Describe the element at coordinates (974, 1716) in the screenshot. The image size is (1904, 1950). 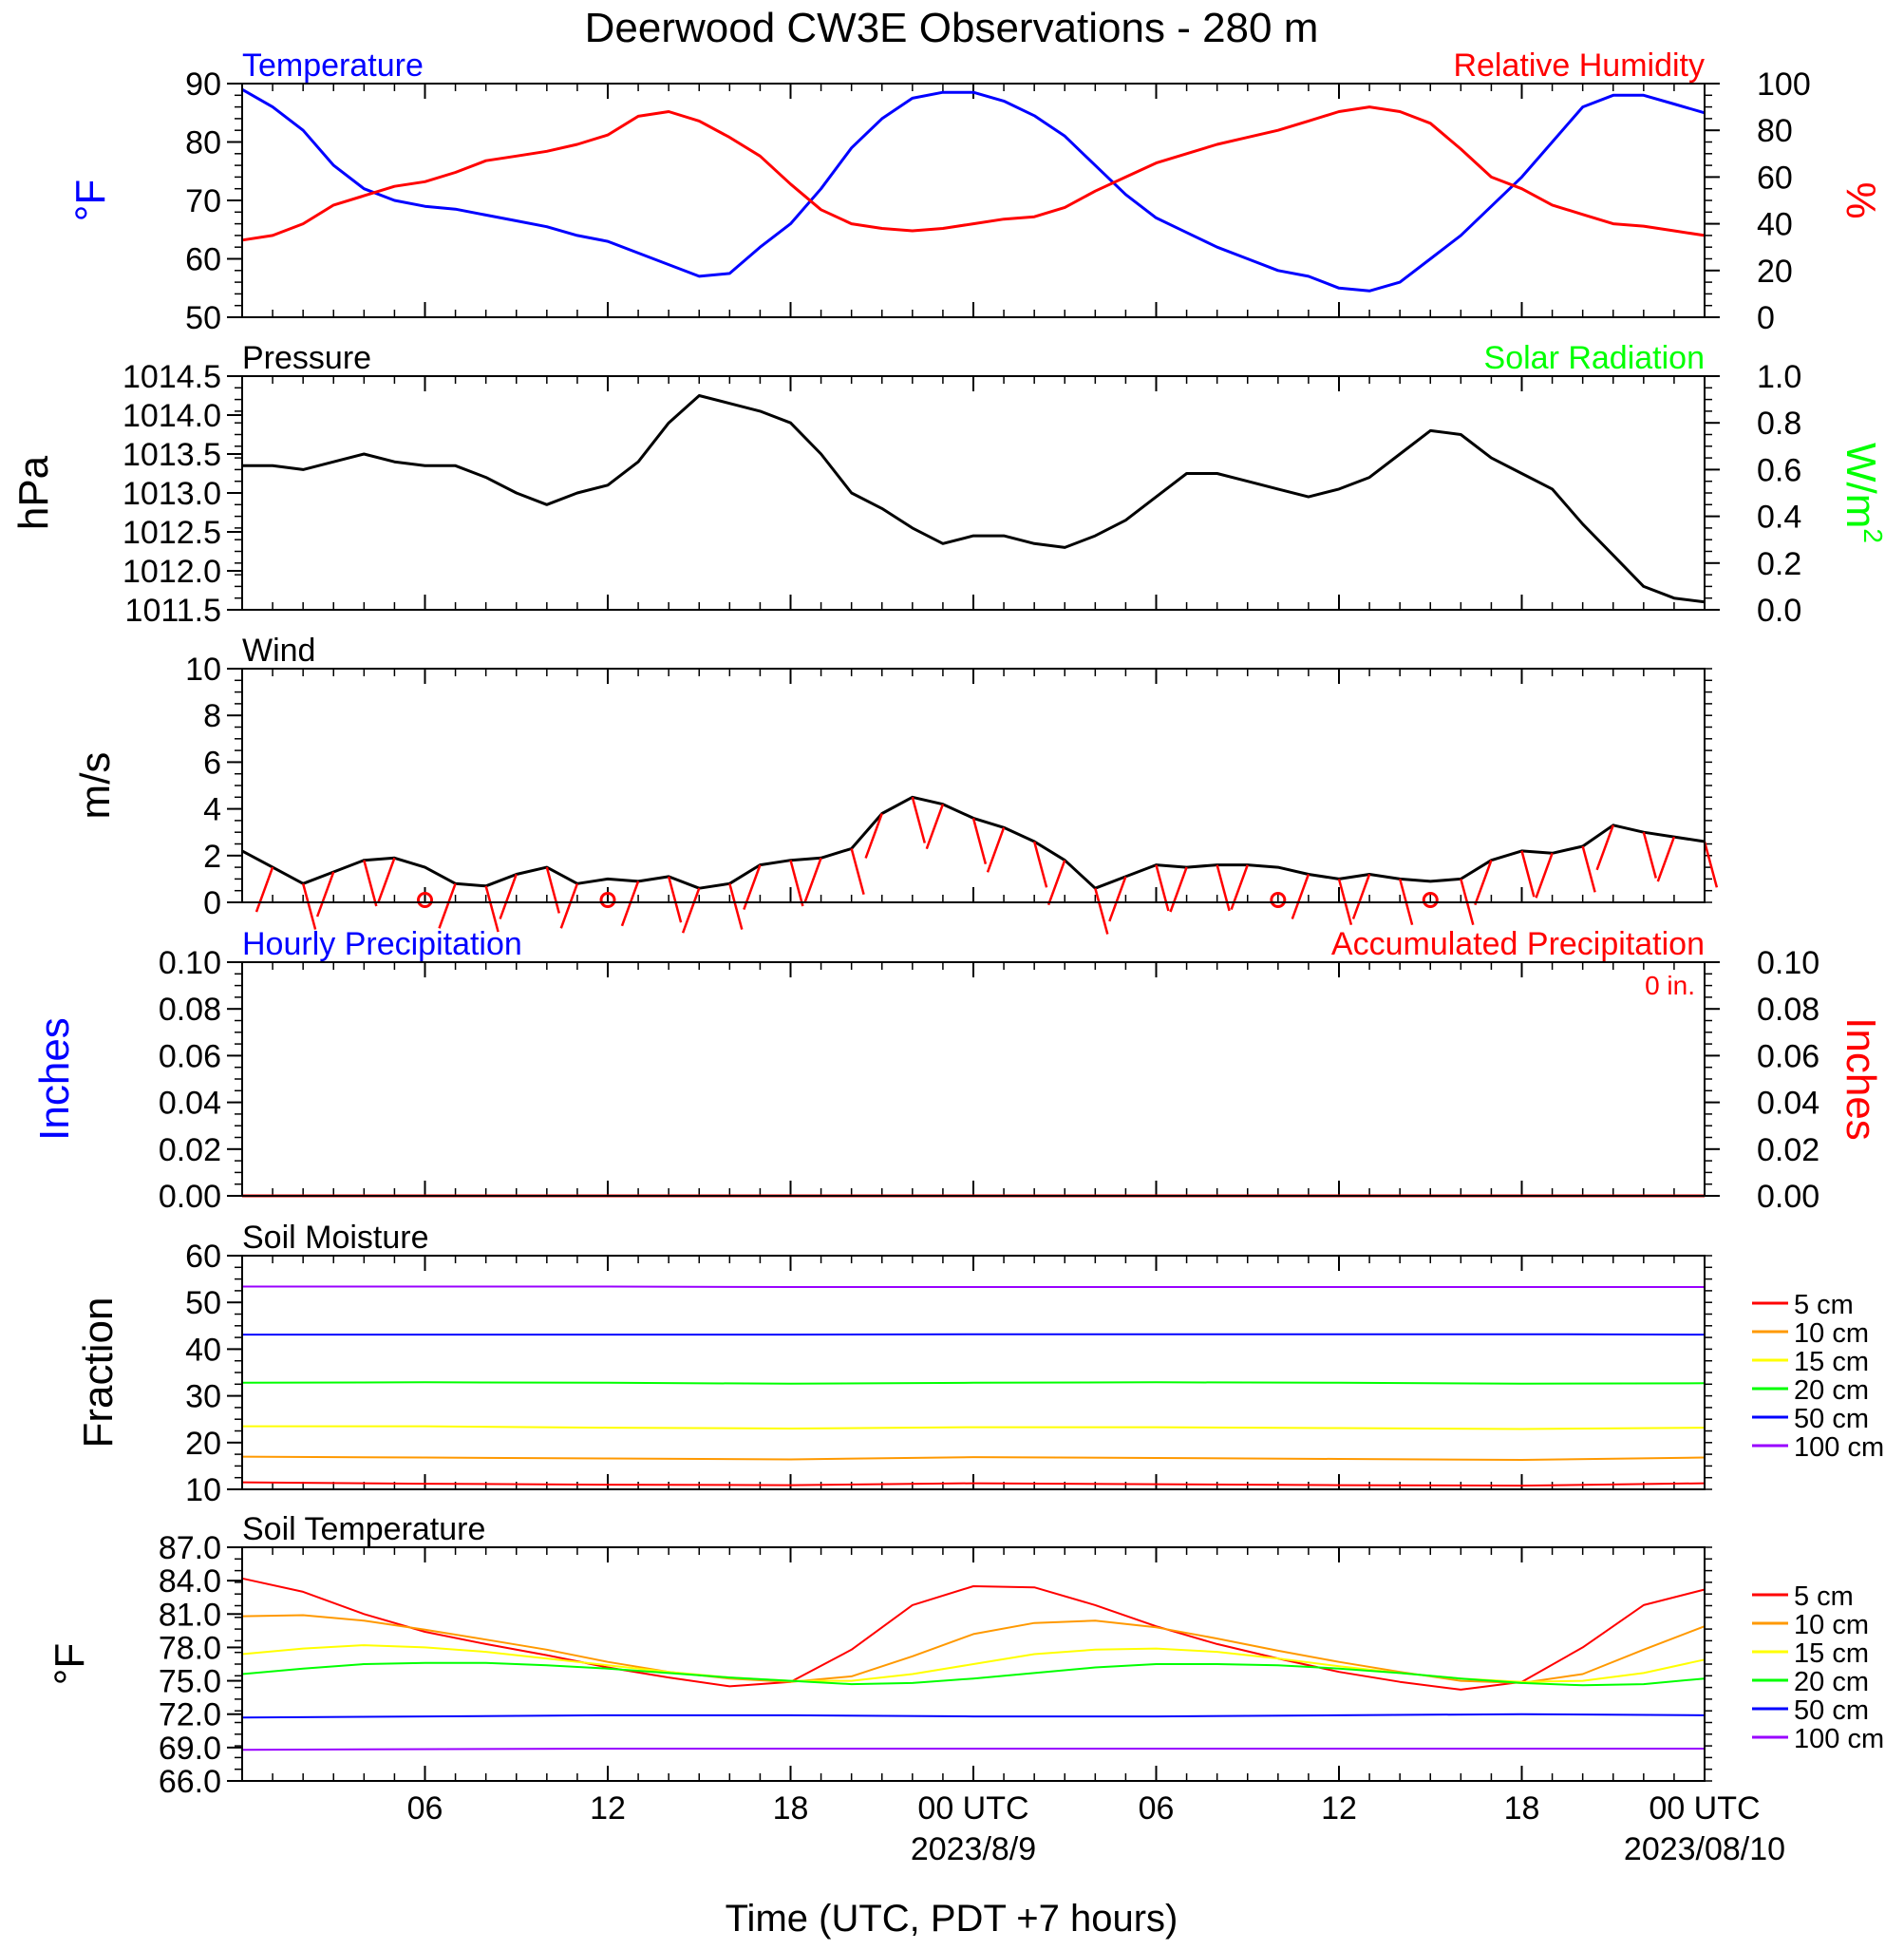
I see `series-line-50-cm` at that location.